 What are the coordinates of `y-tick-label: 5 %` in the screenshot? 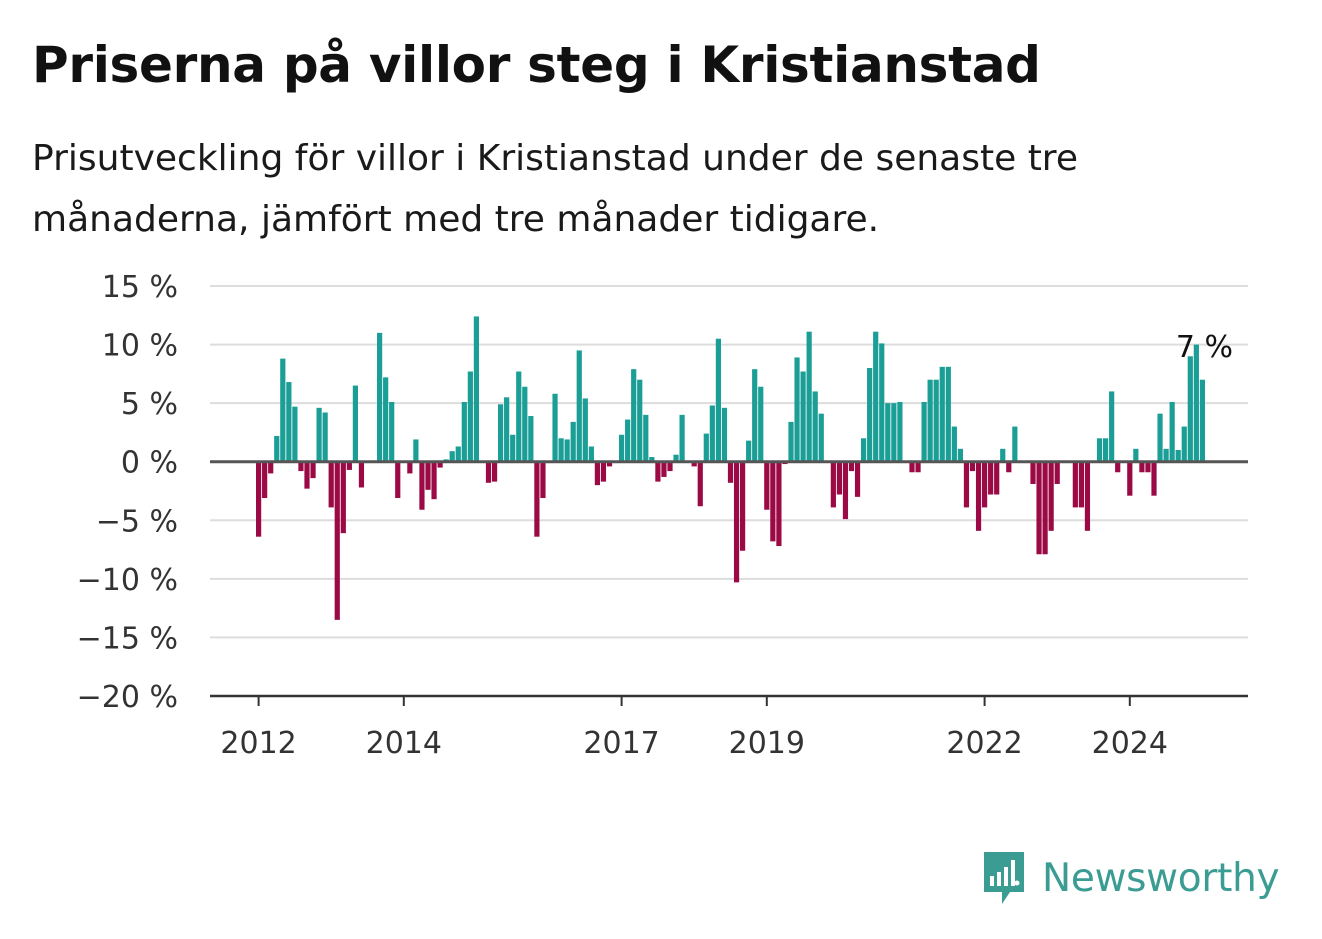 It's located at (149, 404).